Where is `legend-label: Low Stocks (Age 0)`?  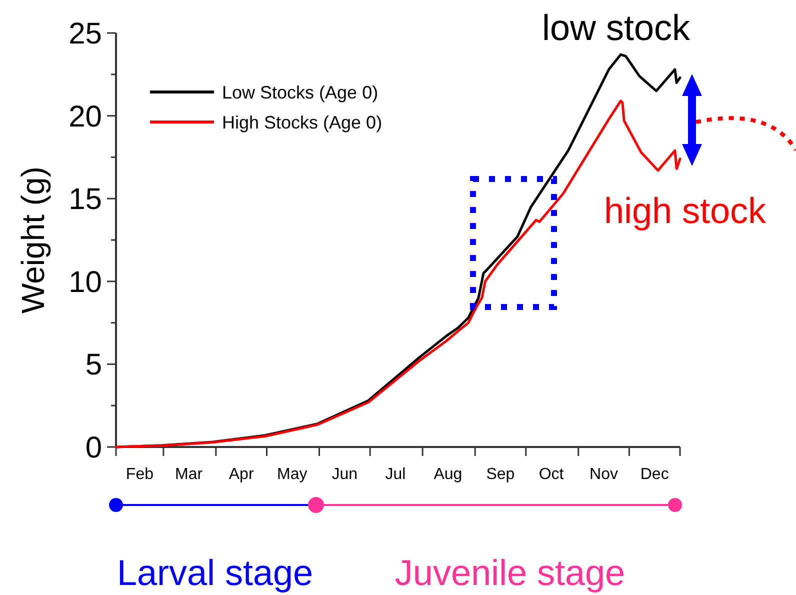 legend-label: Low Stocks (Age 0) is located at coordinates (300, 92).